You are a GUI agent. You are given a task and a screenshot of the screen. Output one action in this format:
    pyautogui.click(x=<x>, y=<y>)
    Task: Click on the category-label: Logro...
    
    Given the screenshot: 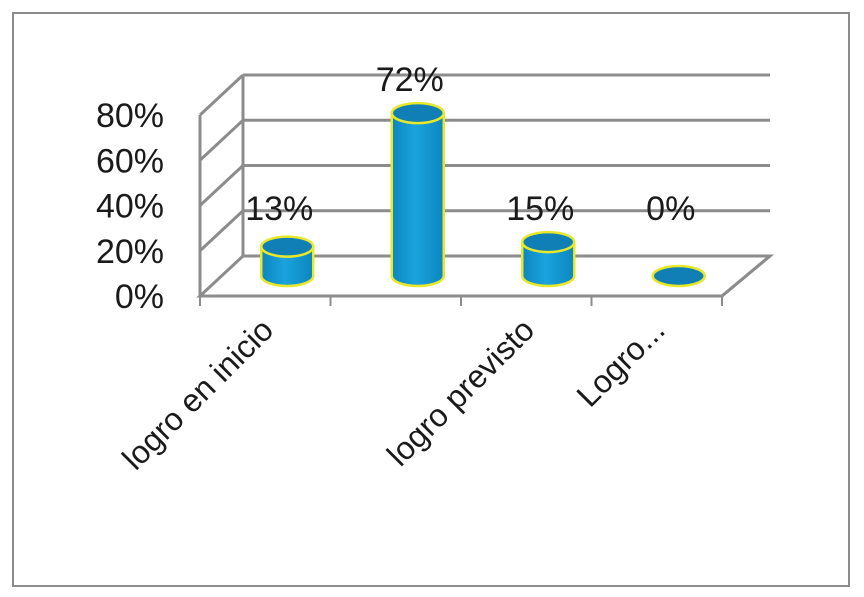 What is the action you would take?
    pyautogui.click(x=621, y=362)
    